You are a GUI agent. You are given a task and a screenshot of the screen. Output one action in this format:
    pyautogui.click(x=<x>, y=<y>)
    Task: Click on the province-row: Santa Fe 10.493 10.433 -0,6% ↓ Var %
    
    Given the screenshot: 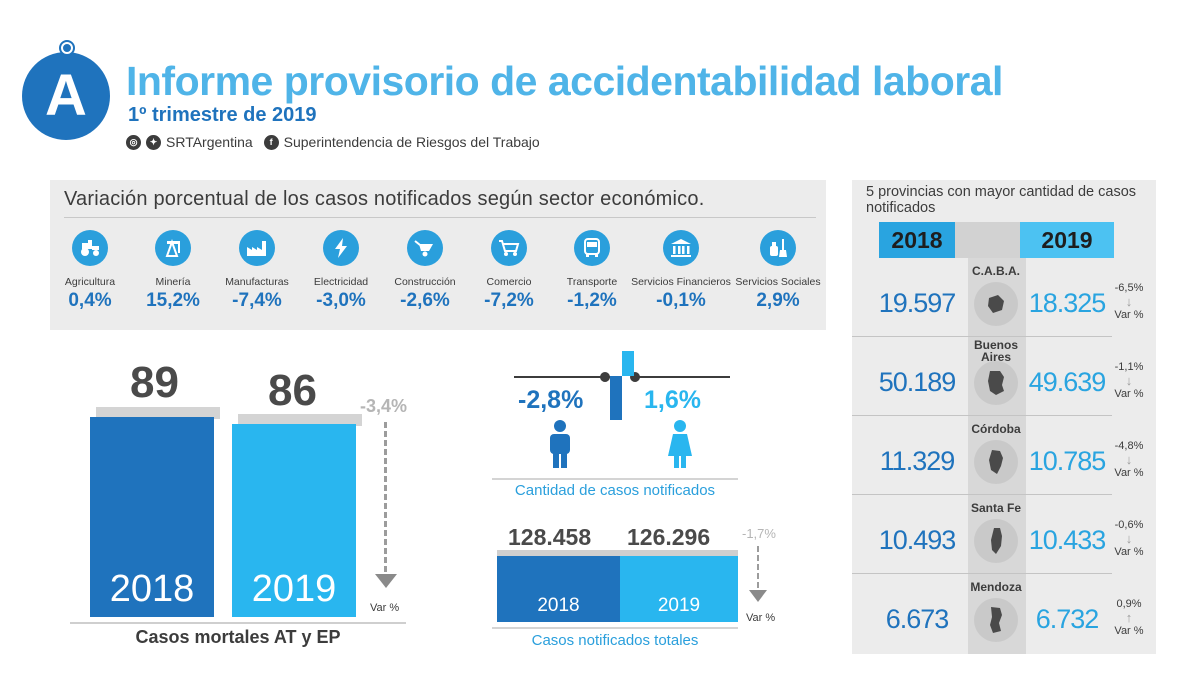 What is the action you would take?
    pyautogui.click(x=1004, y=534)
    